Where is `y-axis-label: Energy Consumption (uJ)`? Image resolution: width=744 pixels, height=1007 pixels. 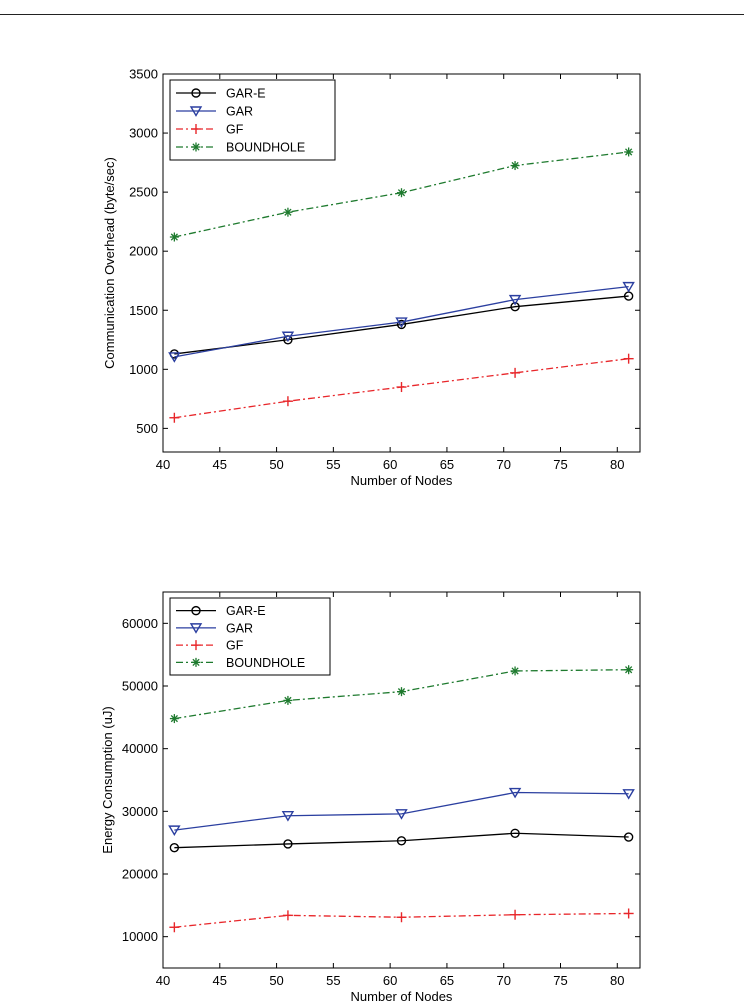
y-axis-label: Energy Consumption (uJ) is located at coordinates (107, 779).